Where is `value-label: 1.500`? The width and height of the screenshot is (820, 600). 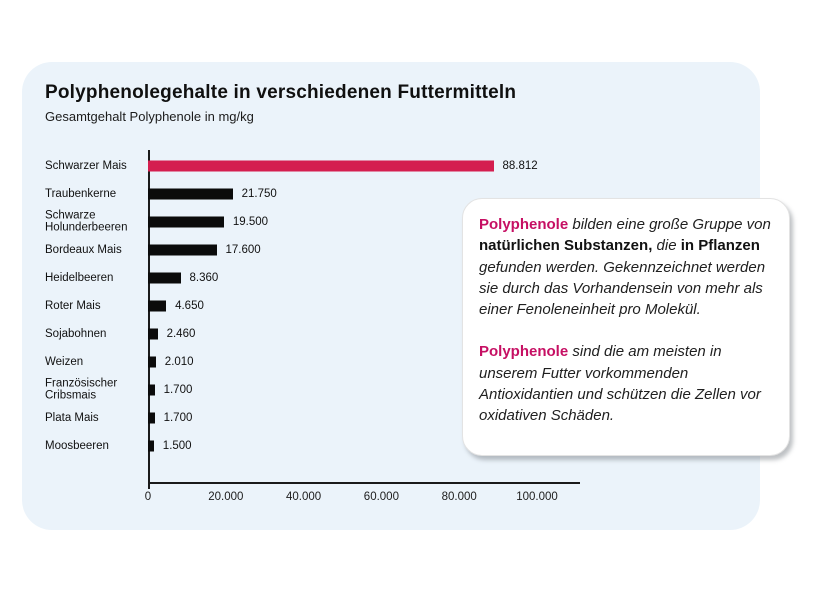
value-label: 1.500 is located at coordinates (177, 446).